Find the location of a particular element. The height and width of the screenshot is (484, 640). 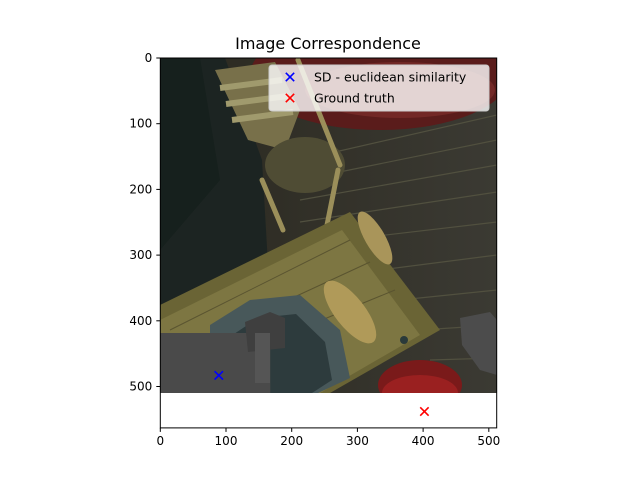

chart-title: Image Correspondence is located at coordinates (328, 43).